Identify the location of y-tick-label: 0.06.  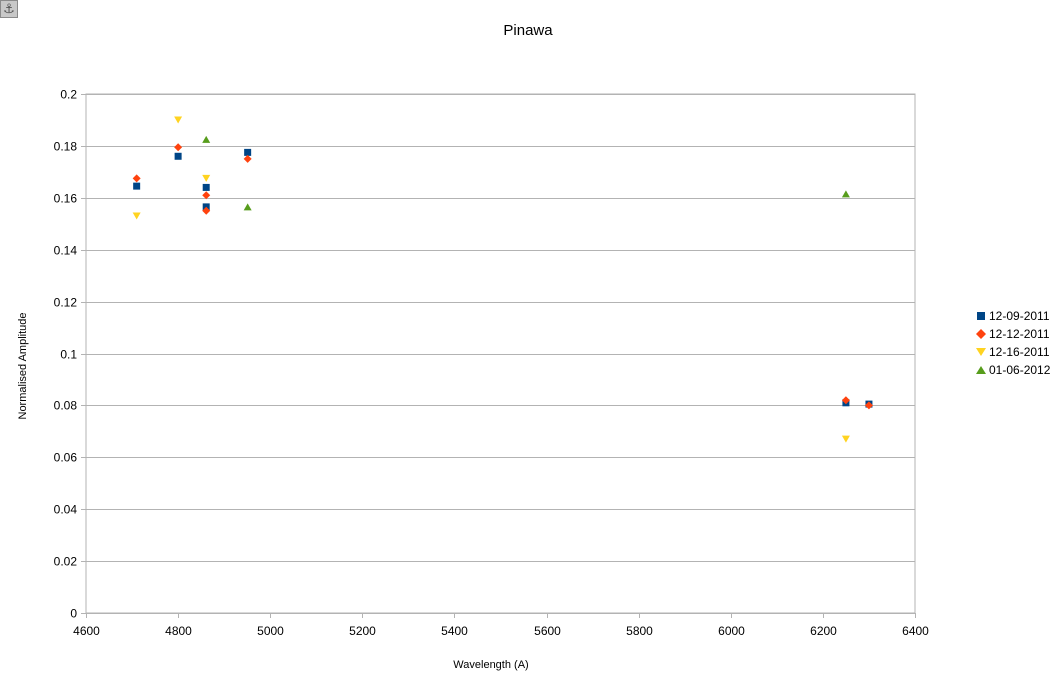
(66, 458).